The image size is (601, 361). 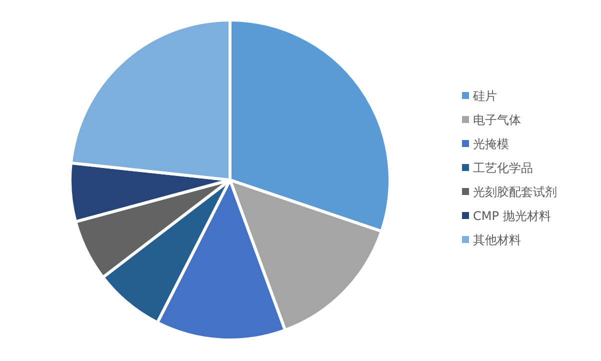 I want to click on legend-label: 光掩模, so click(x=491, y=144).